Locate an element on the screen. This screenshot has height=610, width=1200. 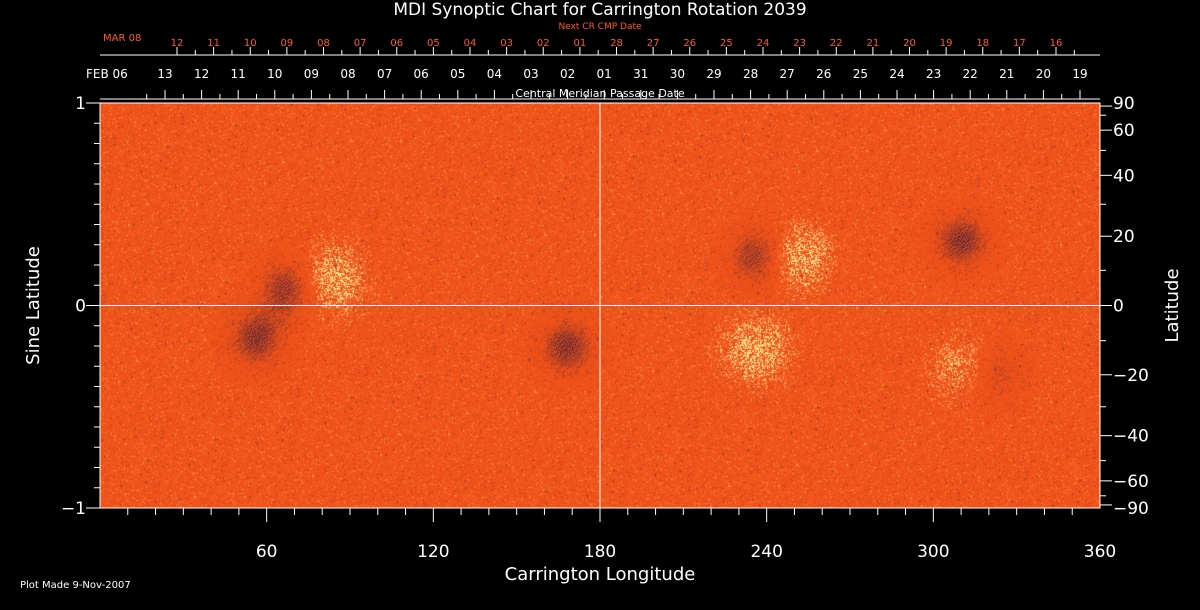
cmp-date-label: 10 is located at coordinates (274, 74).